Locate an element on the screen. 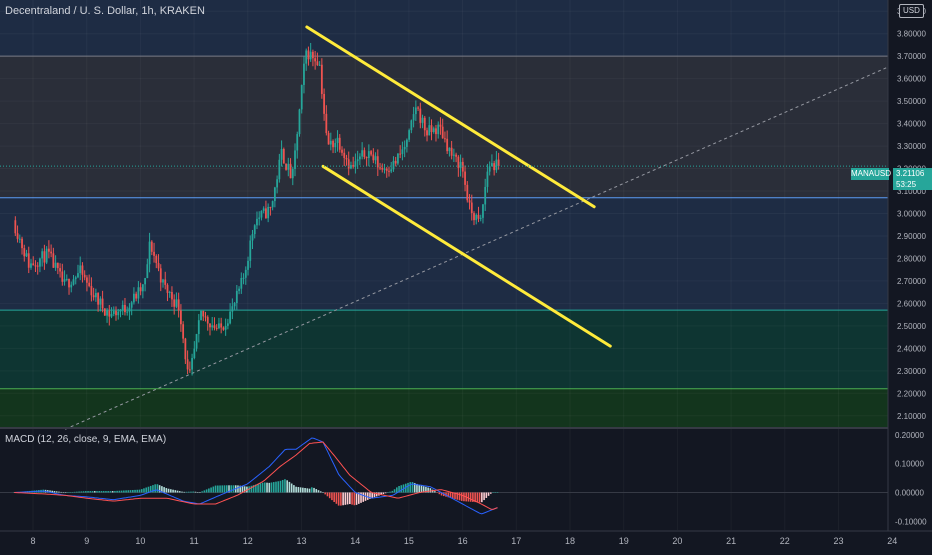 The image size is (932, 555). price-tick-label: 2.30000 is located at coordinates (911, 371).